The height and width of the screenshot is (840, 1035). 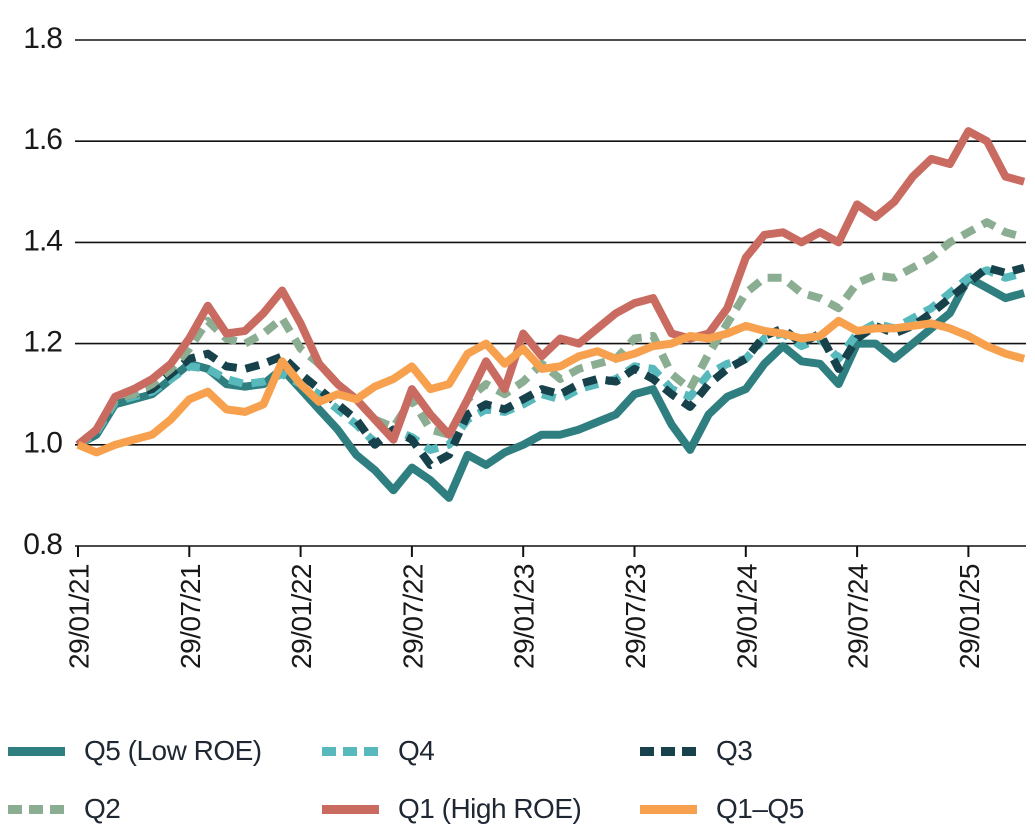 What do you see at coordinates (42, 544) in the screenshot?
I see `y-tick-label: 0.8` at bounding box center [42, 544].